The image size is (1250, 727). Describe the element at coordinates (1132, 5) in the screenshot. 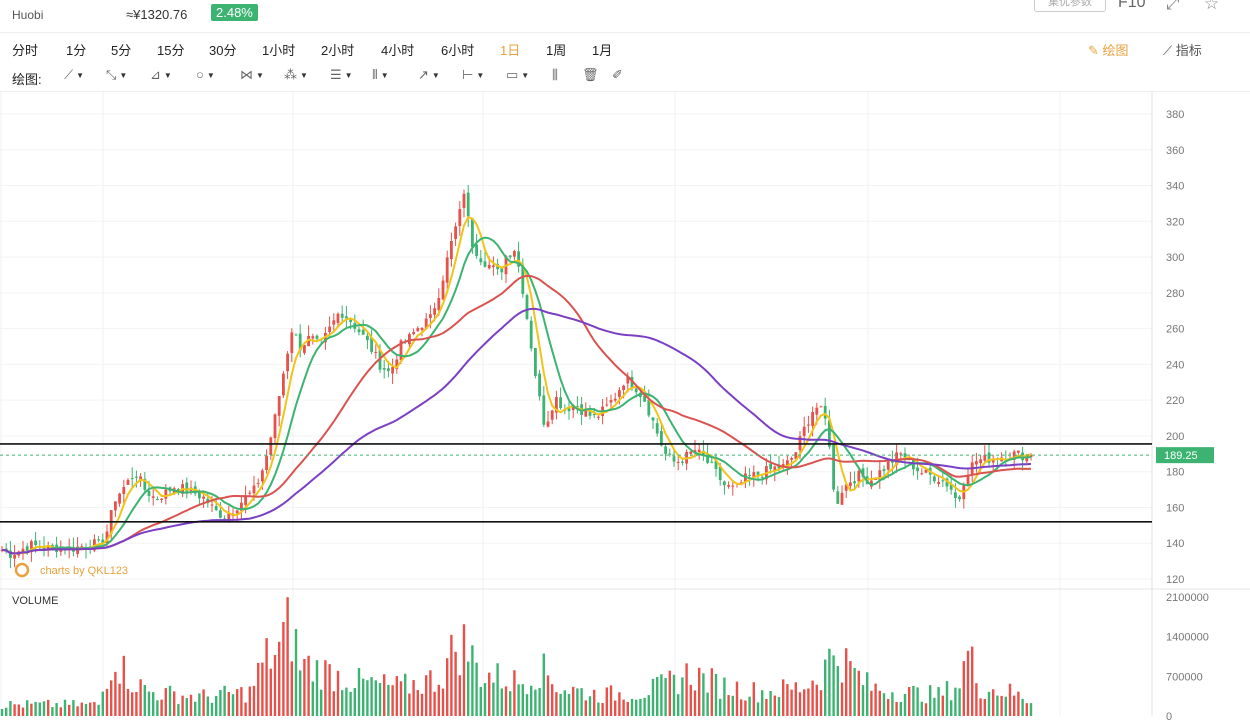

I see `f10-button: F10` at that location.